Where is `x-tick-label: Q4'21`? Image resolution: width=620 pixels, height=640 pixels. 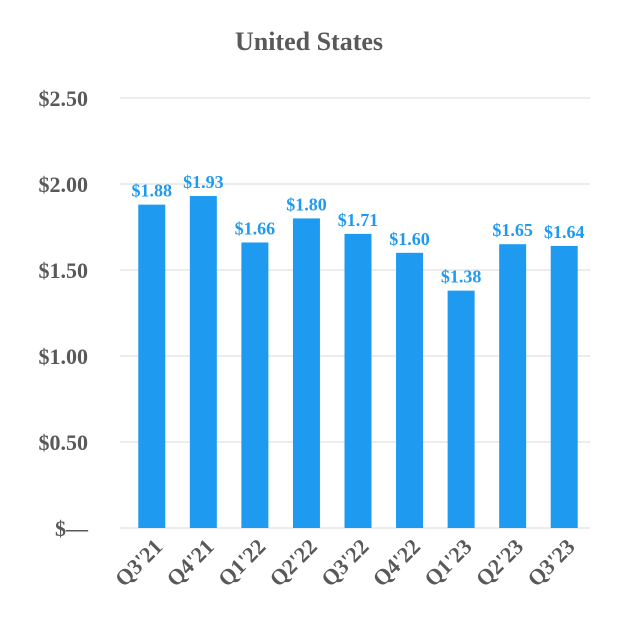
x-tick-label: Q4'21 is located at coordinates (189, 562).